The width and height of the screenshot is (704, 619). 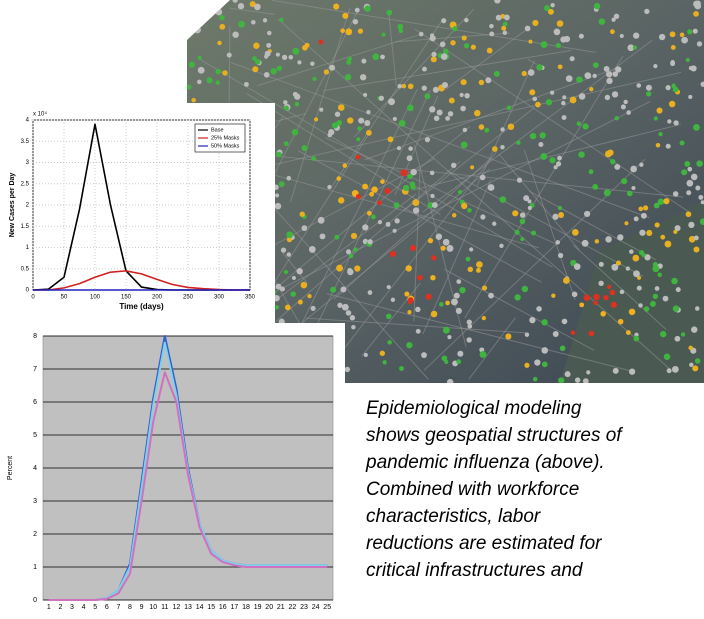 I want to click on legend-label: 50% Masks, so click(x=225, y=146).